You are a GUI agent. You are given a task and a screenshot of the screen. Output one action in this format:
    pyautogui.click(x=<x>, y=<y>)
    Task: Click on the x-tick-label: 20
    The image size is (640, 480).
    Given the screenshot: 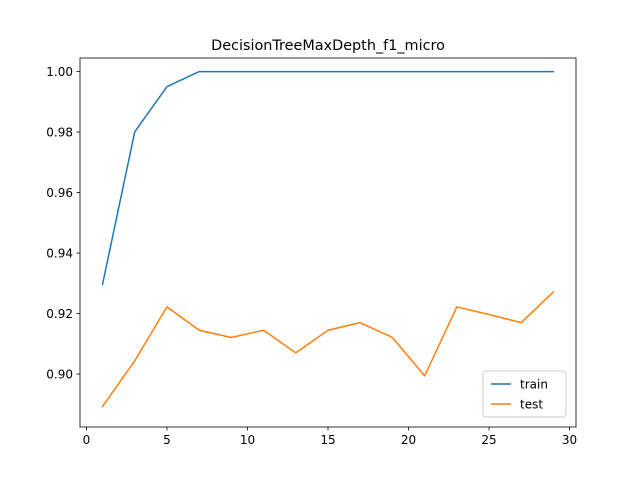 What is the action you would take?
    pyautogui.click(x=408, y=440)
    